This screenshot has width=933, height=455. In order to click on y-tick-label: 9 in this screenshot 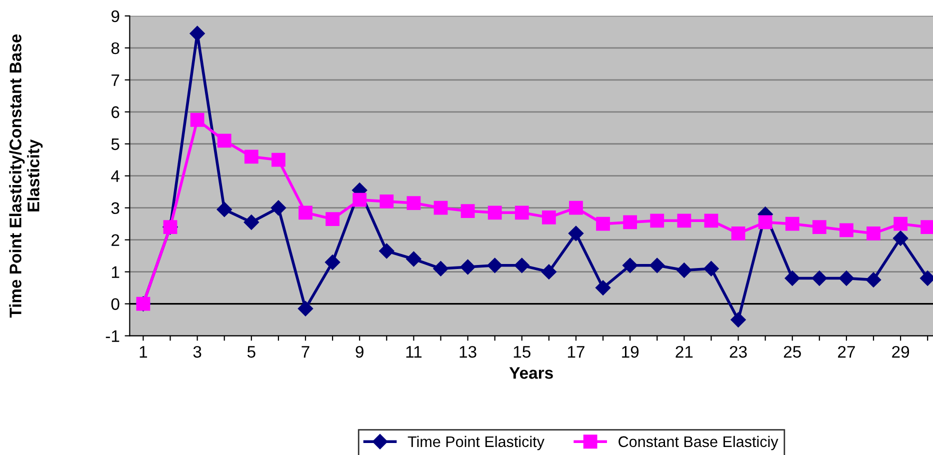, I will do `click(115, 16)`.